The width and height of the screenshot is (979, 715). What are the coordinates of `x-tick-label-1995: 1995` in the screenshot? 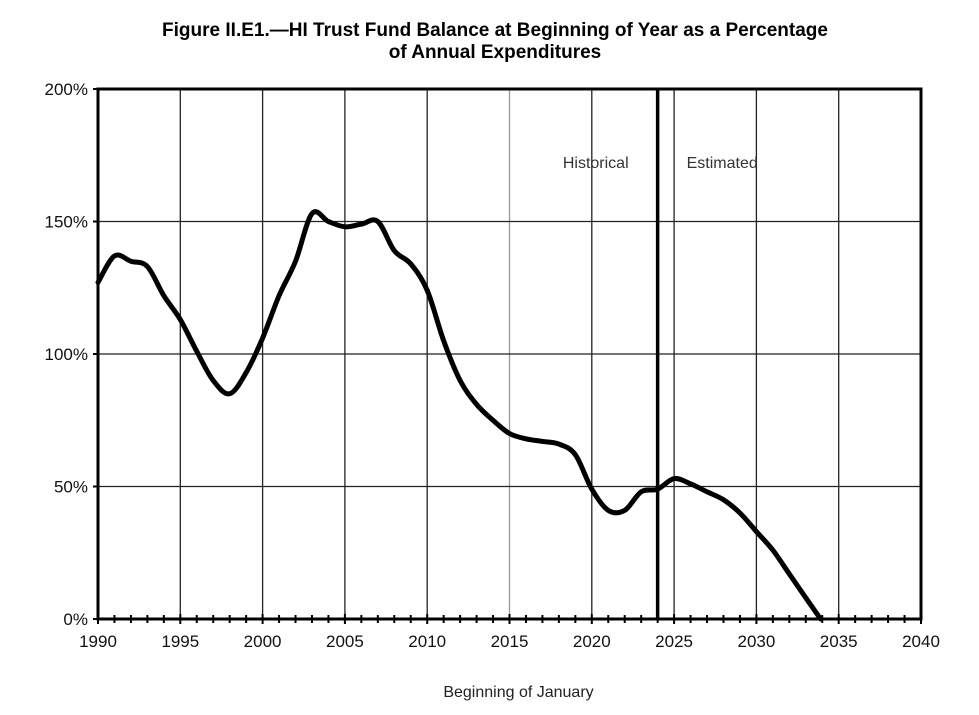 It's located at (180, 641).